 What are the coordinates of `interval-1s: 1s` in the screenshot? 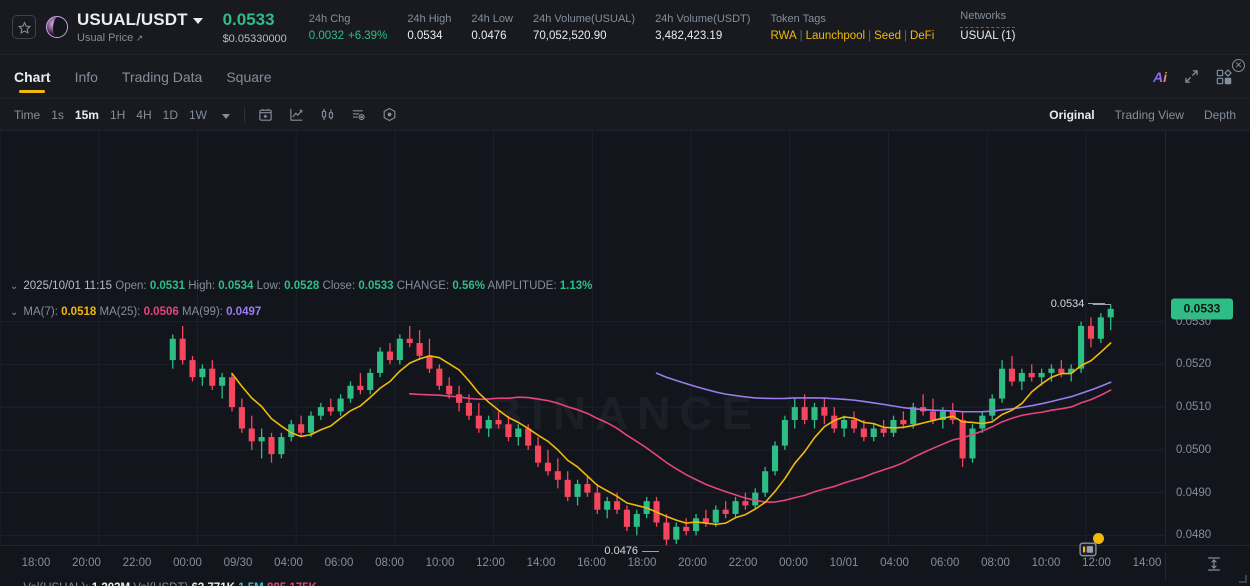 It's located at (57, 114).